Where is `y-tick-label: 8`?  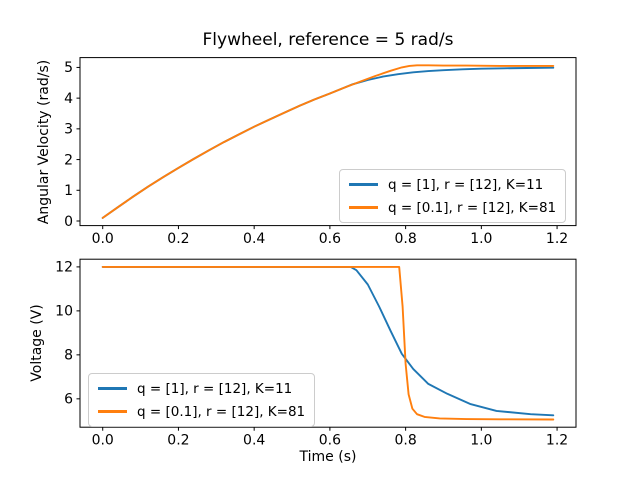 y-tick-label: 8 is located at coordinates (68, 356).